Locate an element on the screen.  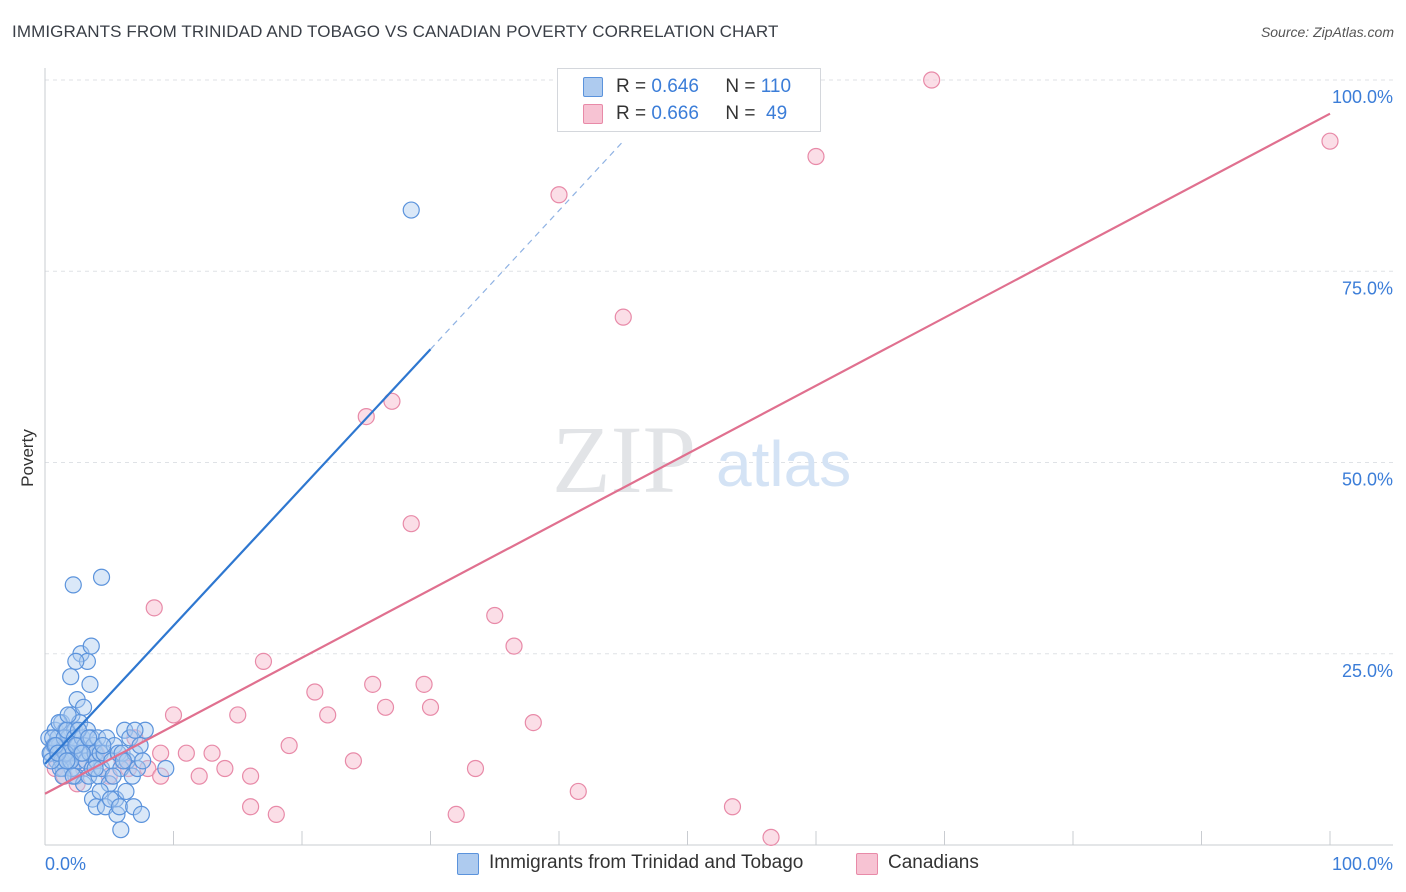
legend-n-value-1: 110 is located at coordinates (776, 86).